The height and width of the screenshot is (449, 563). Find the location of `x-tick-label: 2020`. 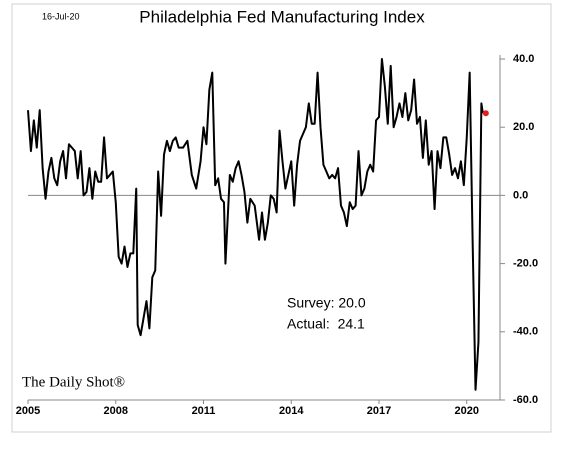

x-tick-label: 2020 is located at coordinates (467, 411).